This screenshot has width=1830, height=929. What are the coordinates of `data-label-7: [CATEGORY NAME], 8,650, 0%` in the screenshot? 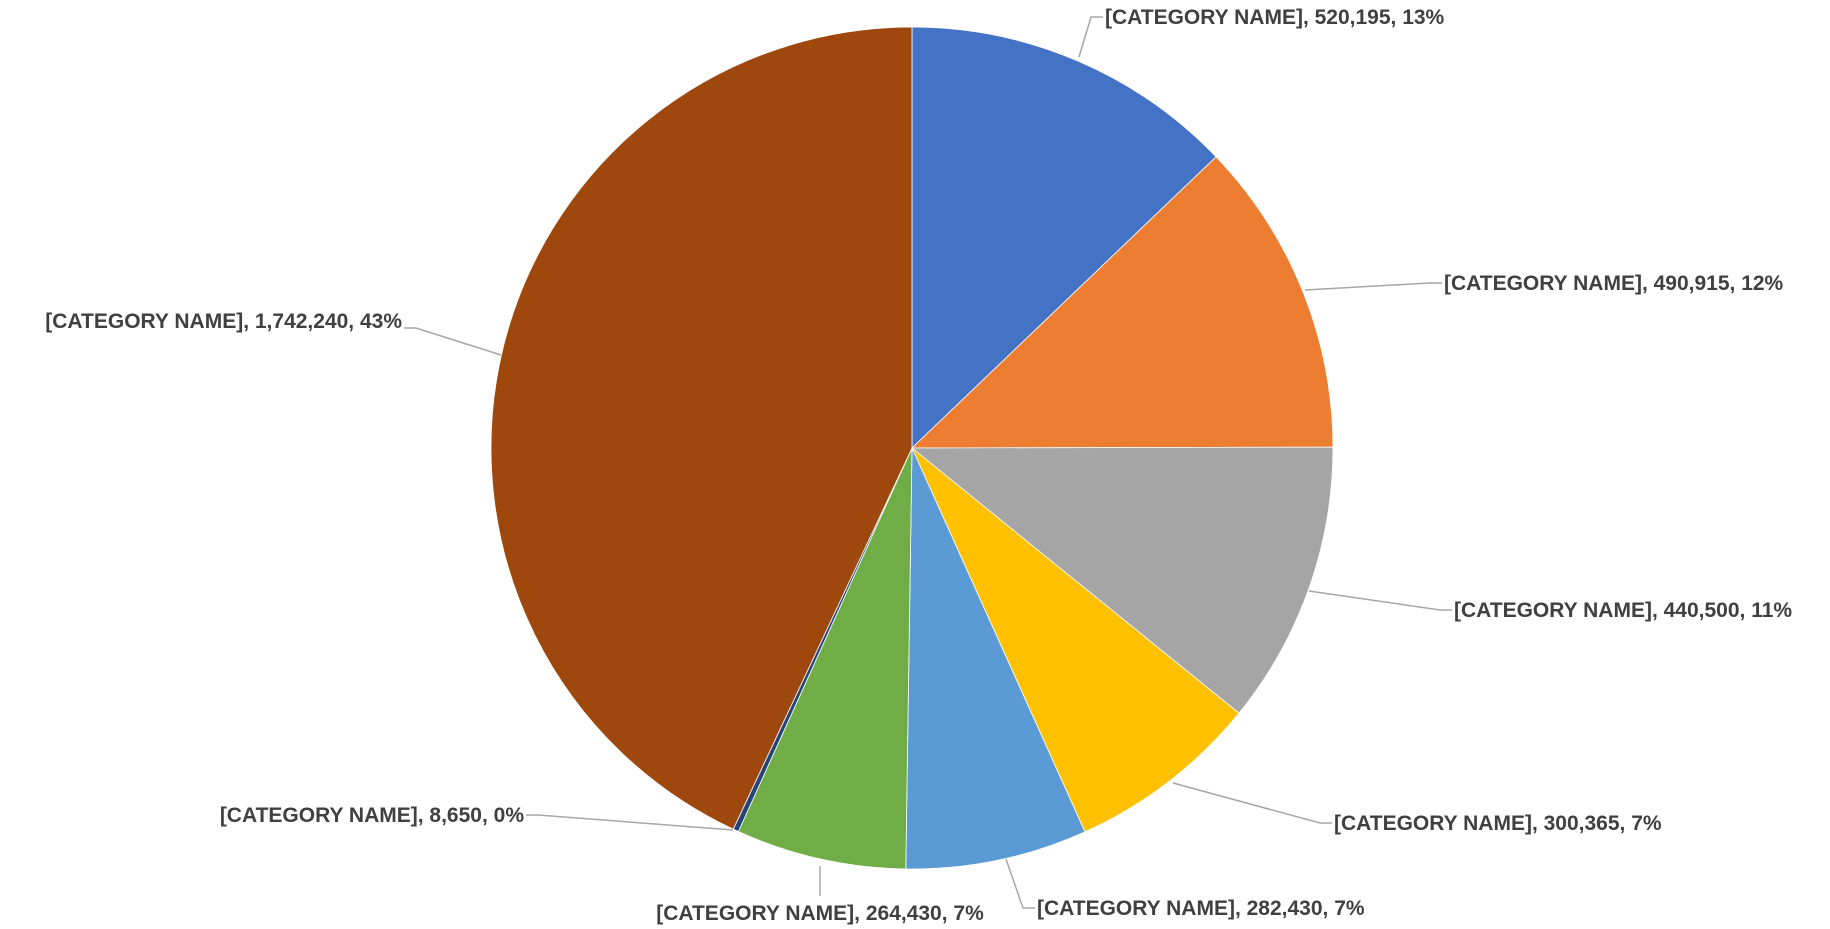 It's located at (372, 815).